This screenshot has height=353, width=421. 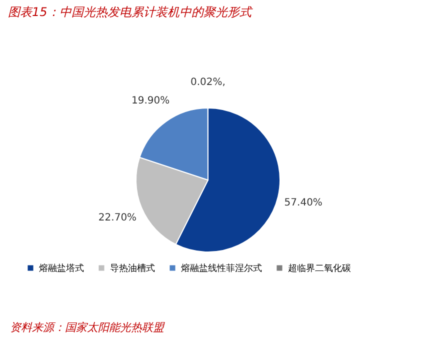 I want to click on legend-label: 熔融盐线性菲涅尔式, so click(x=221, y=268).